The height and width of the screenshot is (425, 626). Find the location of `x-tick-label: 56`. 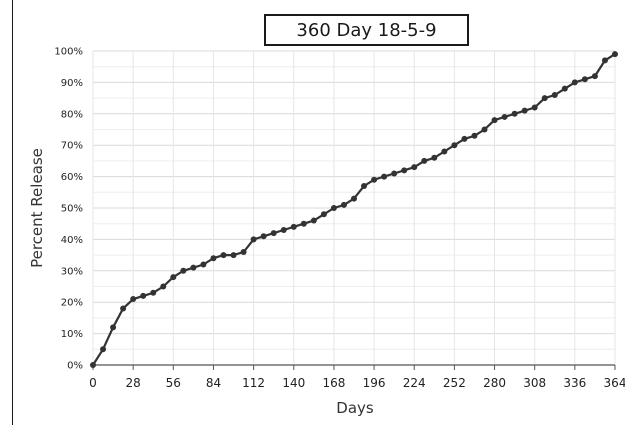

x-tick-label: 56 is located at coordinates (173, 383).